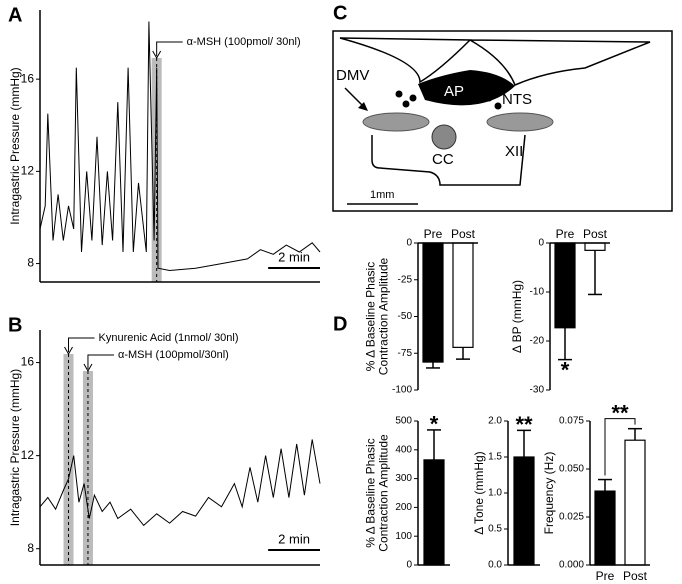  Describe the element at coordinates (454, 91) in the screenshot. I see `label: AP` at that location.